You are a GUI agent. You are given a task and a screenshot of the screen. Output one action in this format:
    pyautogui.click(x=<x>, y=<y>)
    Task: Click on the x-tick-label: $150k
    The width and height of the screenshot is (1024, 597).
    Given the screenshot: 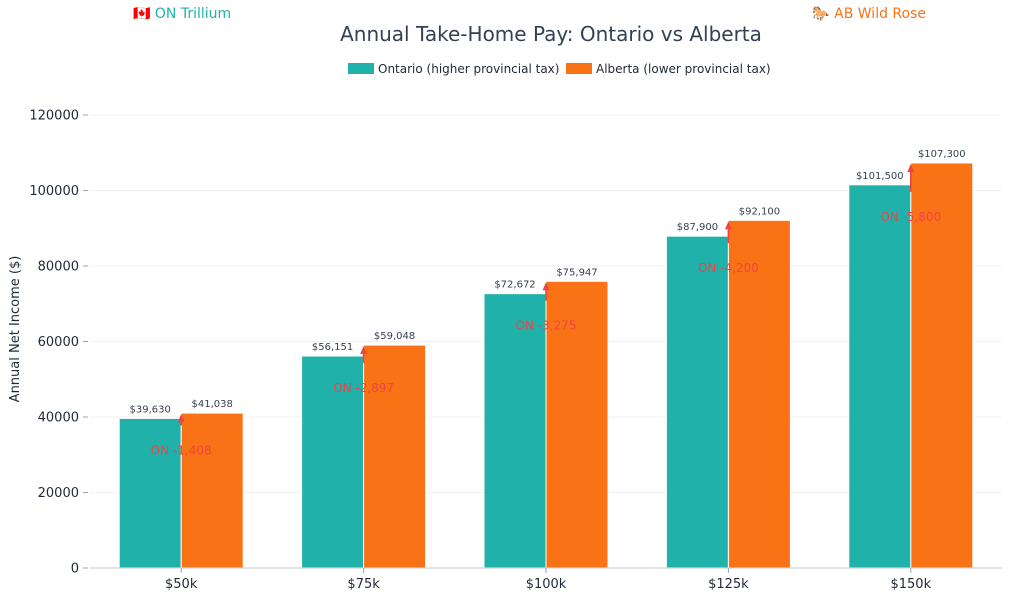 What is the action you would take?
    pyautogui.click(x=910, y=584)
    